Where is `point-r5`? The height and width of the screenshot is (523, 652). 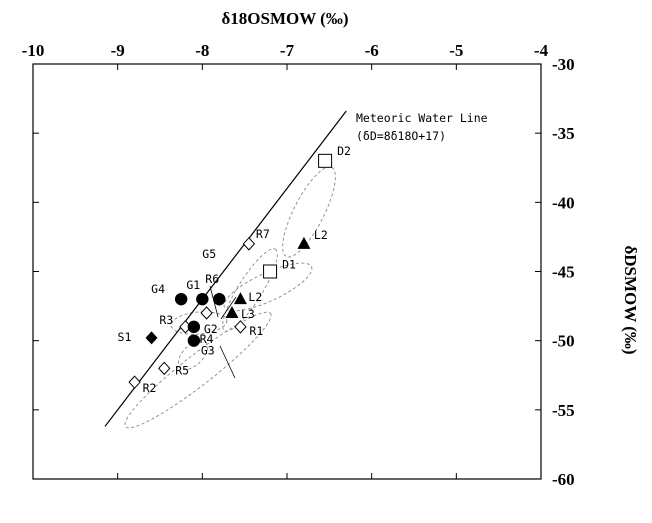 point-r5 is located at coordinates (164, 368).